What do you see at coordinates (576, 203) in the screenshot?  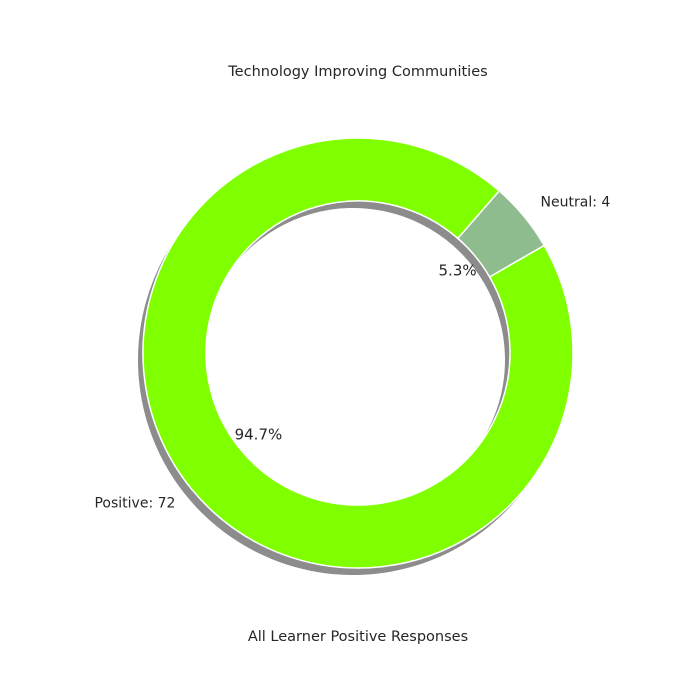 I see `slice-label-neutral: Neutral: 4` at bounding box center [576, 203].